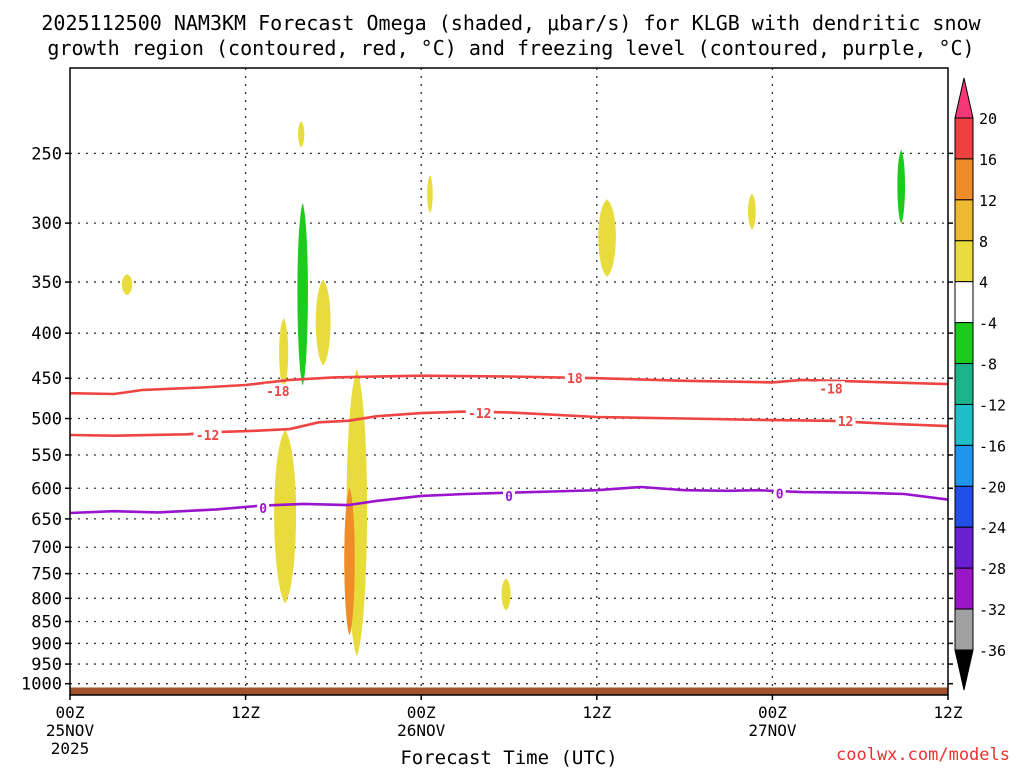 This screenshot has width=1024, height=768. Describe the element at coordinates (46, 520) in the screenshot. I see `y-tick-label: 650` at that location.